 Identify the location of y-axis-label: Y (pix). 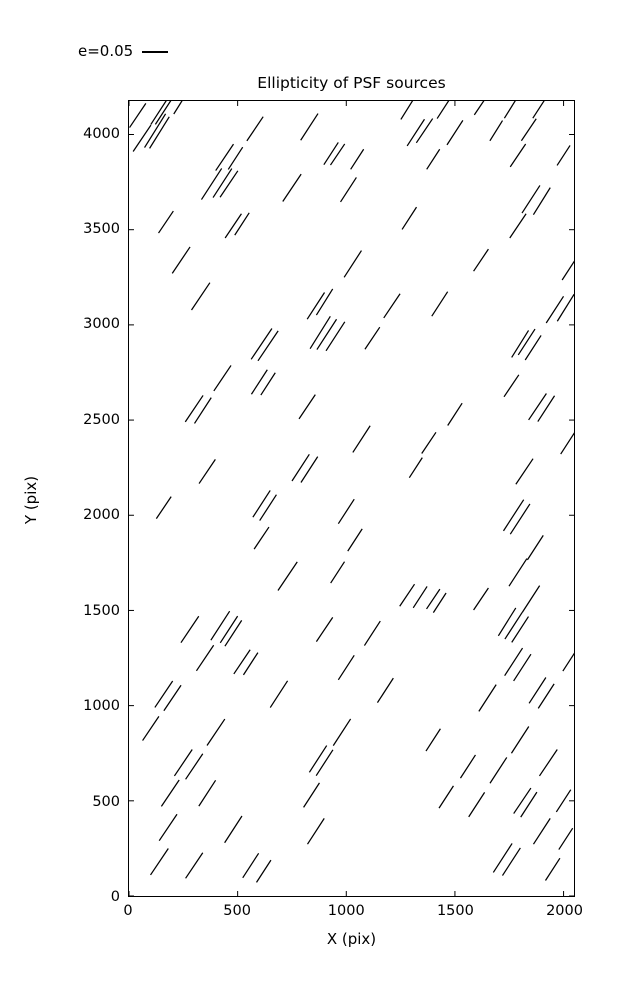
(31, 500).